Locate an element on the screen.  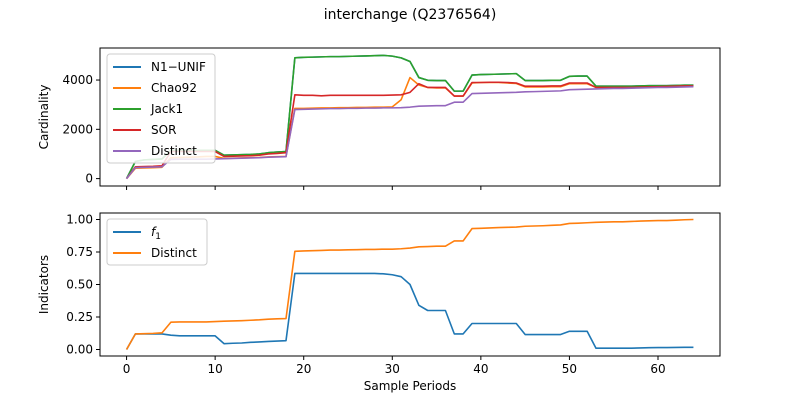
legend-entry: SOR is located at coordinates (163, 130).